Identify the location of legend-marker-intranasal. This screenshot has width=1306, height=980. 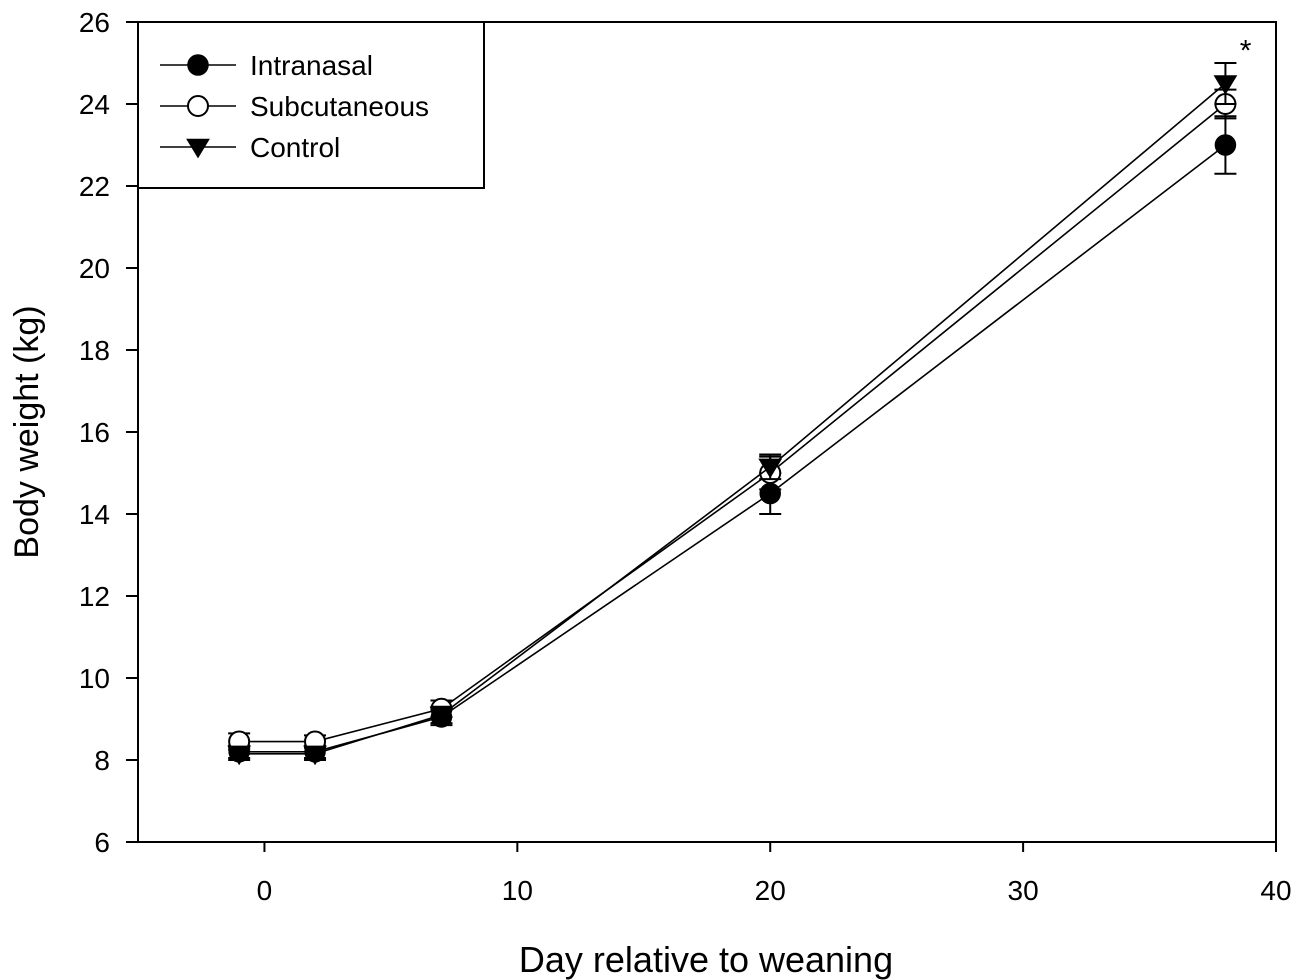
(198, 65).